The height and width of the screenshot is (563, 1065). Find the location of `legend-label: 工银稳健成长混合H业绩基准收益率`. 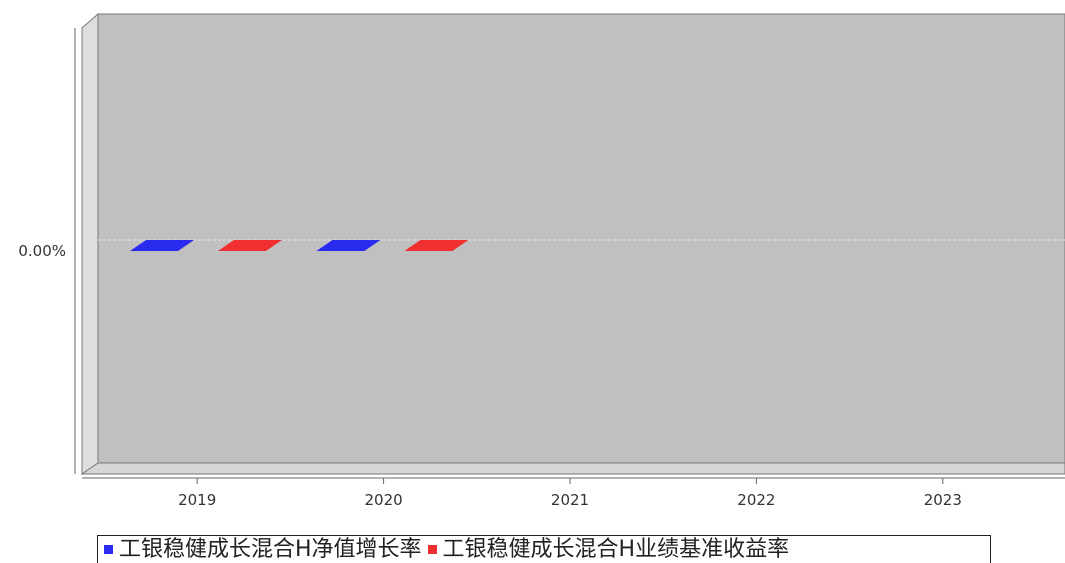

legend-label: 工银稳健成长混合H业绩基准收益率 is located at coordinates (616, 549).